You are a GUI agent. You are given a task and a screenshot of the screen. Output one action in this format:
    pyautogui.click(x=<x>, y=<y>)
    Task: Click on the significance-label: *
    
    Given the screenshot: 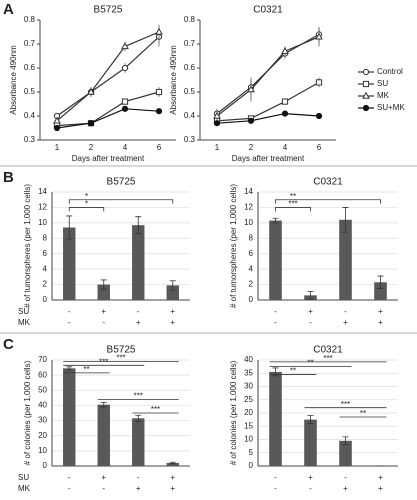 What is the action you would take?
    pyautogui.click(x=86, y=196)
    